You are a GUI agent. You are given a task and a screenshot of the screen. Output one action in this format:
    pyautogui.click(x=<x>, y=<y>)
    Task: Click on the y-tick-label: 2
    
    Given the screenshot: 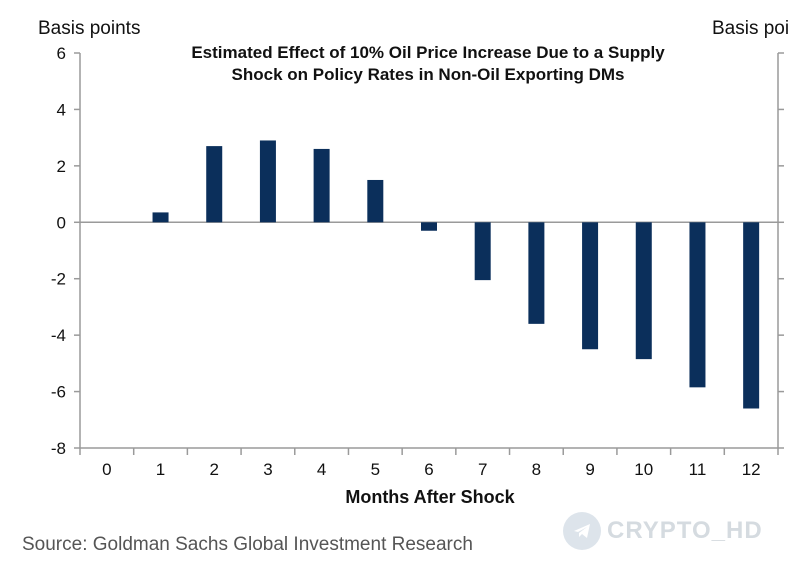 What is the action you would take?
    pyautogui.click(x=61, y=166)
    